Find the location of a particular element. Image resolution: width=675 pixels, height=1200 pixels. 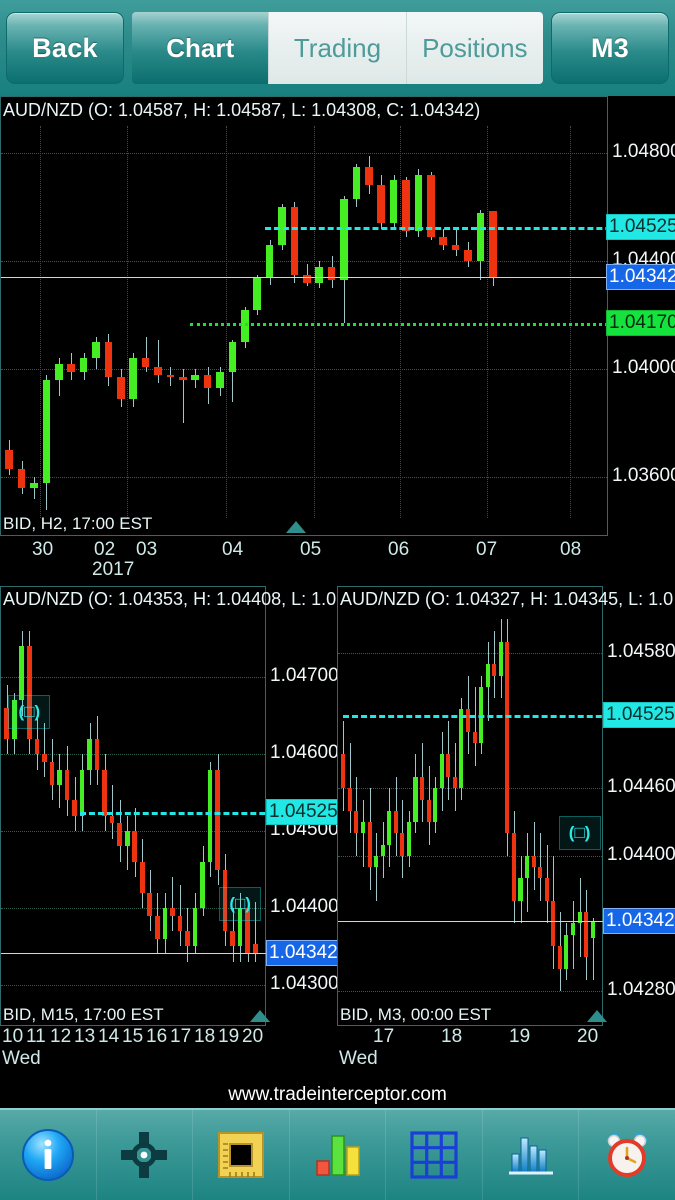

grid-tool-button is located at coordinates (434, 1155).